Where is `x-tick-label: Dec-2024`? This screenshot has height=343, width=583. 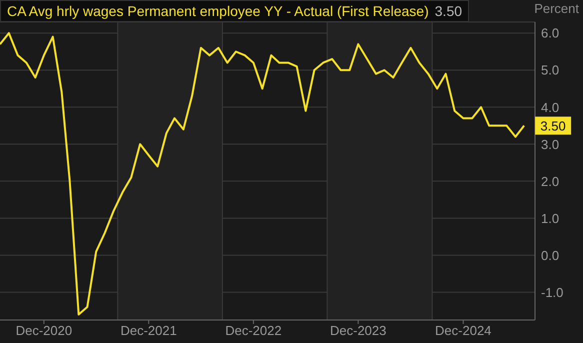 x-tick-label: Dec-2024 is located at coordinates (463, 330).